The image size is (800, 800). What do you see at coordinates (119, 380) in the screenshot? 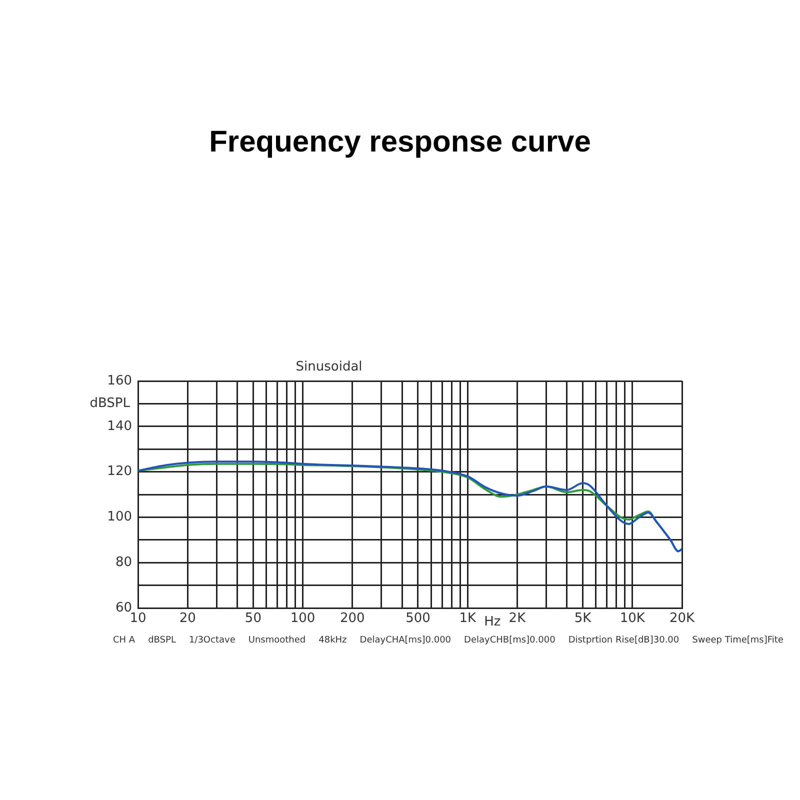
I see `y-tick-label: 160` at bounding box center [119, 380].